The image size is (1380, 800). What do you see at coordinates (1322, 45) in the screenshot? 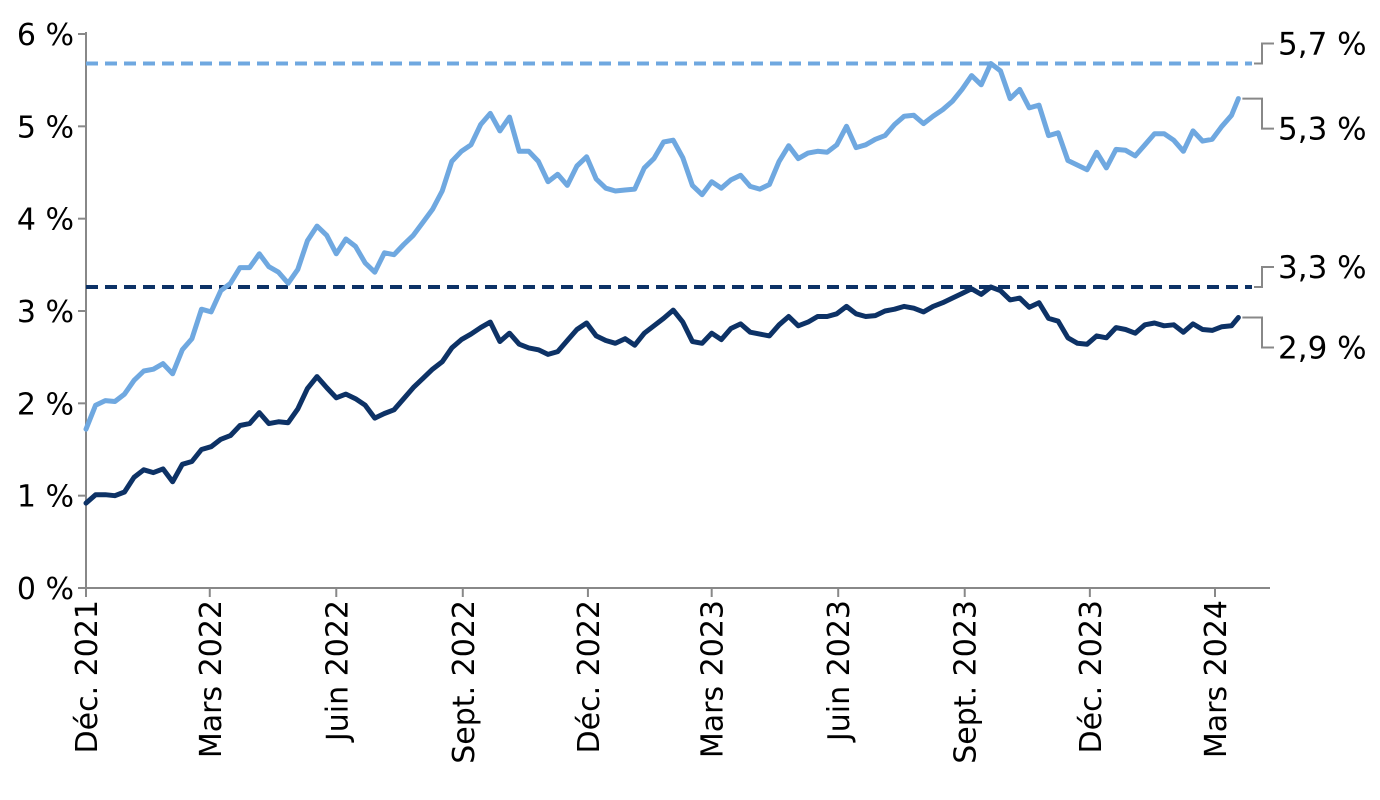
I see `end-value-label: 5,7 %` at bounding box center [1322, 45].